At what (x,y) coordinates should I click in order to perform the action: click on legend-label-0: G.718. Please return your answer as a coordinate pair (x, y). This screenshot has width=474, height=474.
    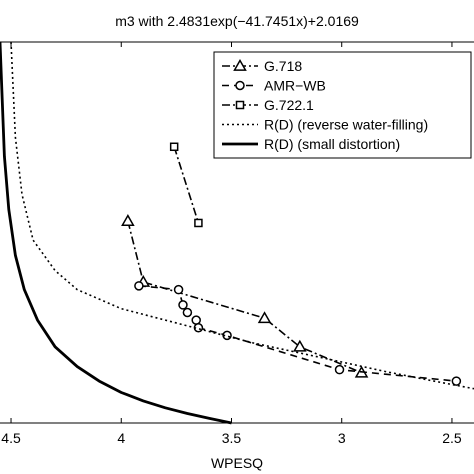
    Looking at the image, I should click on (283, 66).